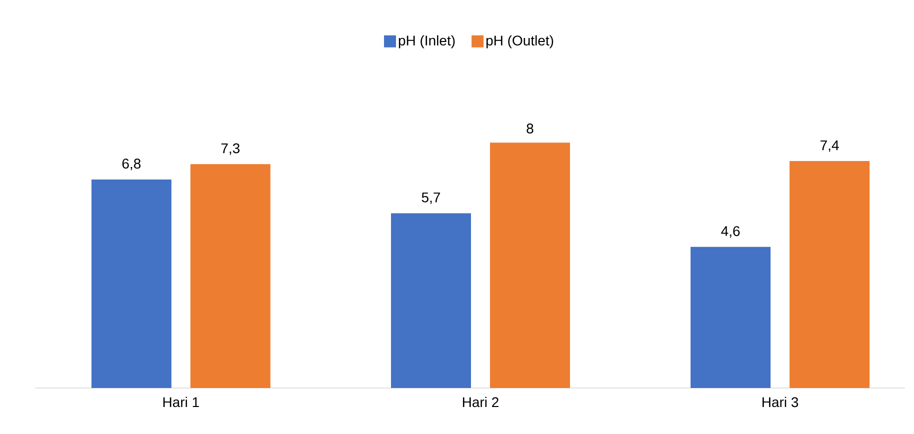 This screenshot has height=434, width=914. What do you see at coordinates (829, 146) in the screenshot?
I see `data-label: 7,4` at bounding box center [829, 146].